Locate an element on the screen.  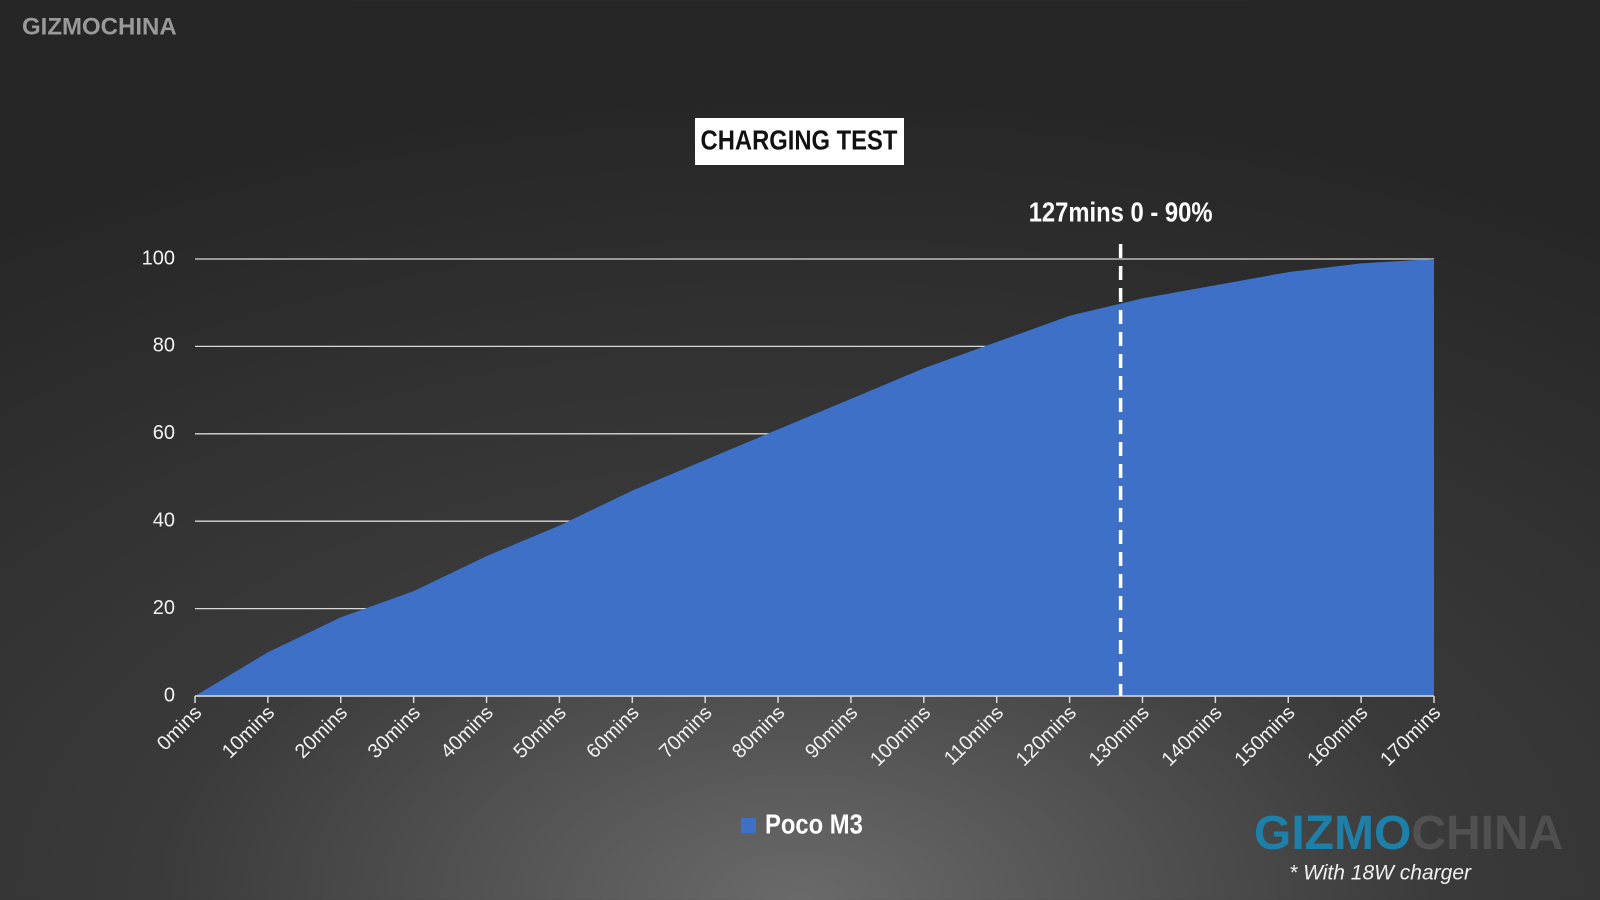
x-tick-label: 60mins is located at coordinates (612, 732).